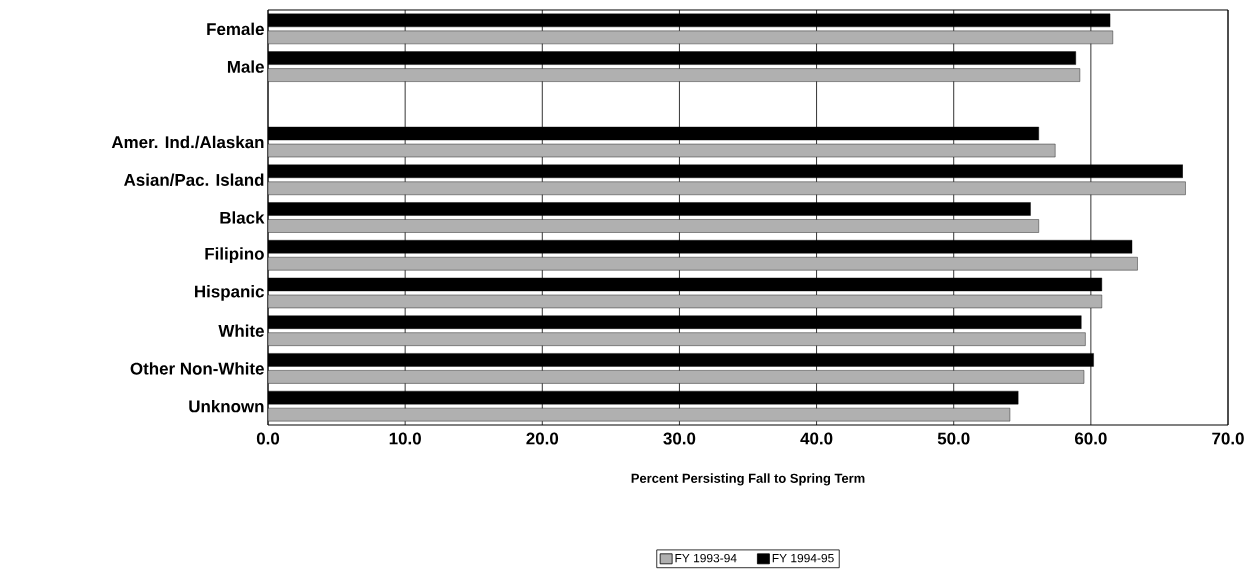  I want to click on x-tick-label: 20.0, so click(542, 438).